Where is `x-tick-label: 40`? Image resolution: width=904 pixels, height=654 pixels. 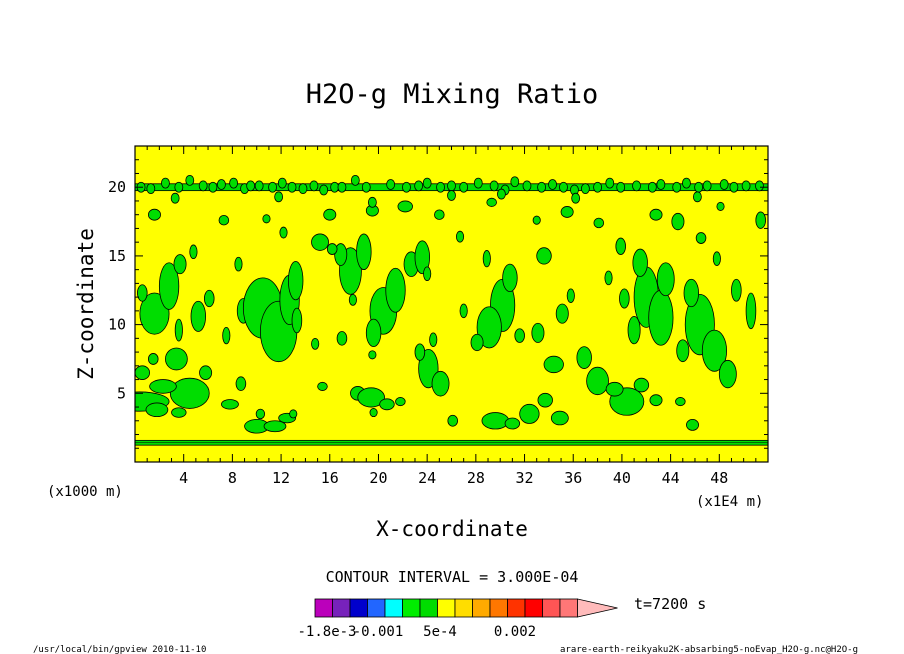 x-tick-label: 40 is located at coordinates (622, 478).